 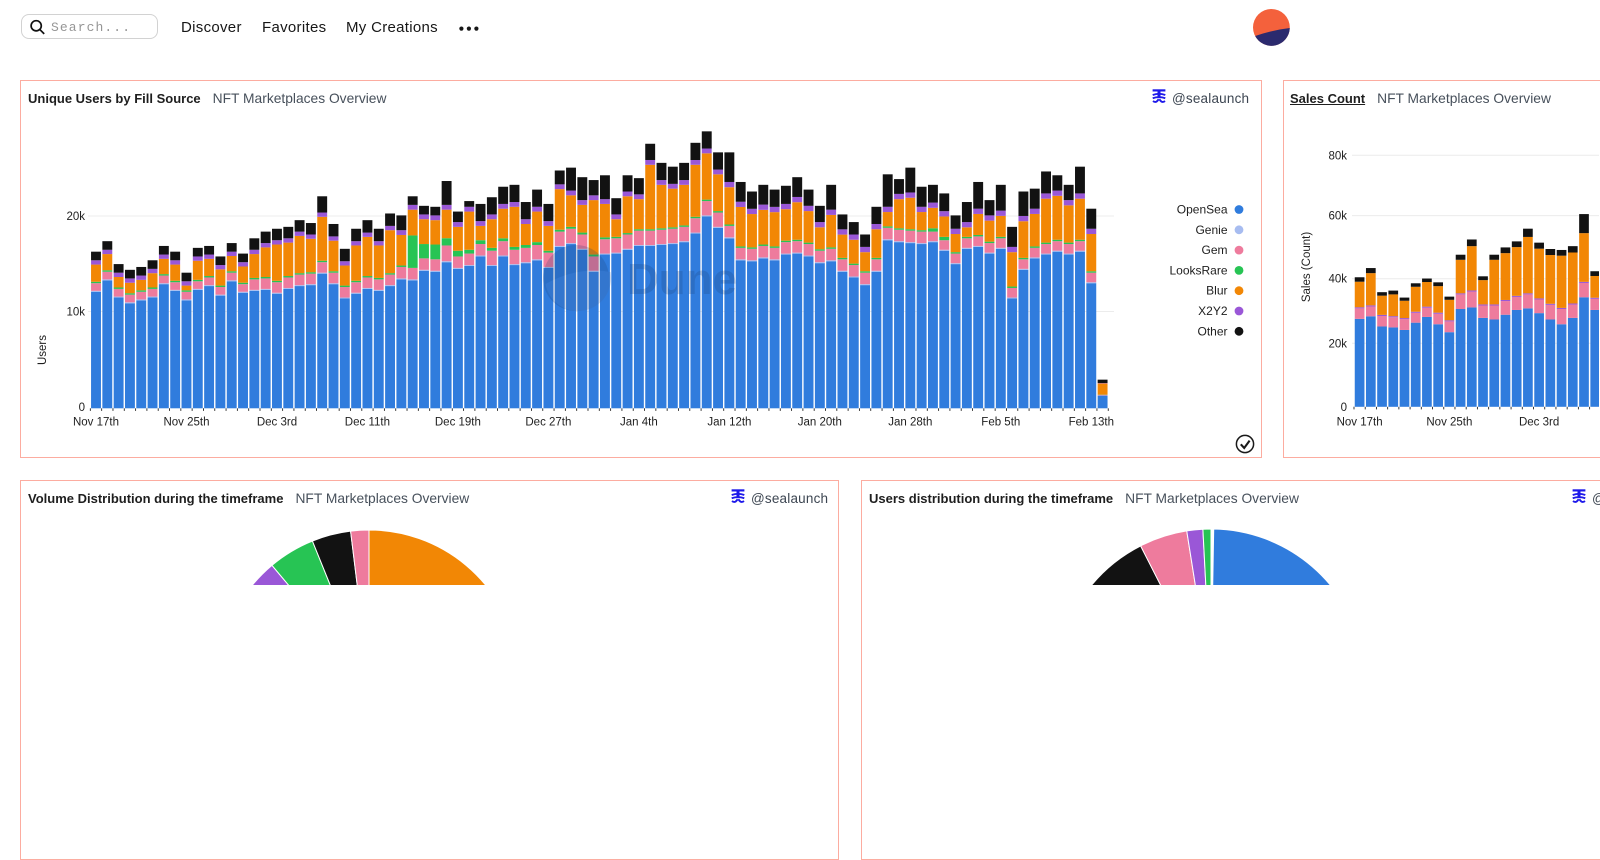 I want to click on svg-text: Sales (Count), so click(x=1307, y=267).